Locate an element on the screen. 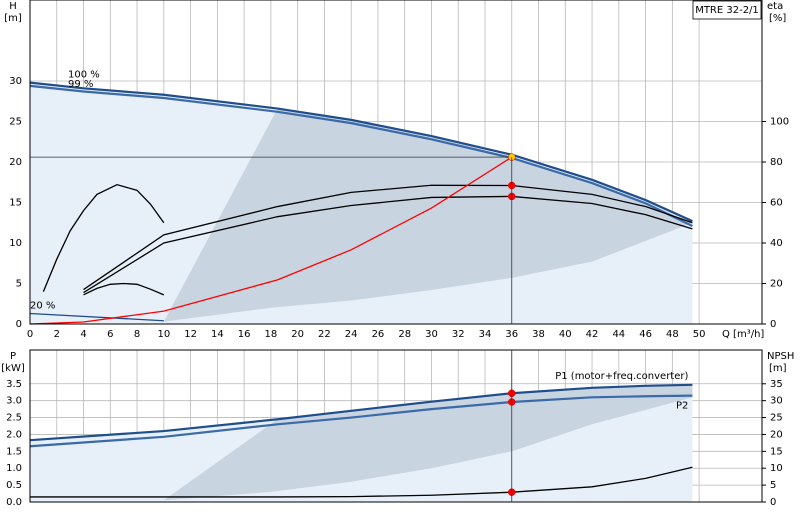 Image resolution: width=800 pixels, height=520 pixels. series-label: P1 (motor+freq.converter) is located at coordinates (621, 376).